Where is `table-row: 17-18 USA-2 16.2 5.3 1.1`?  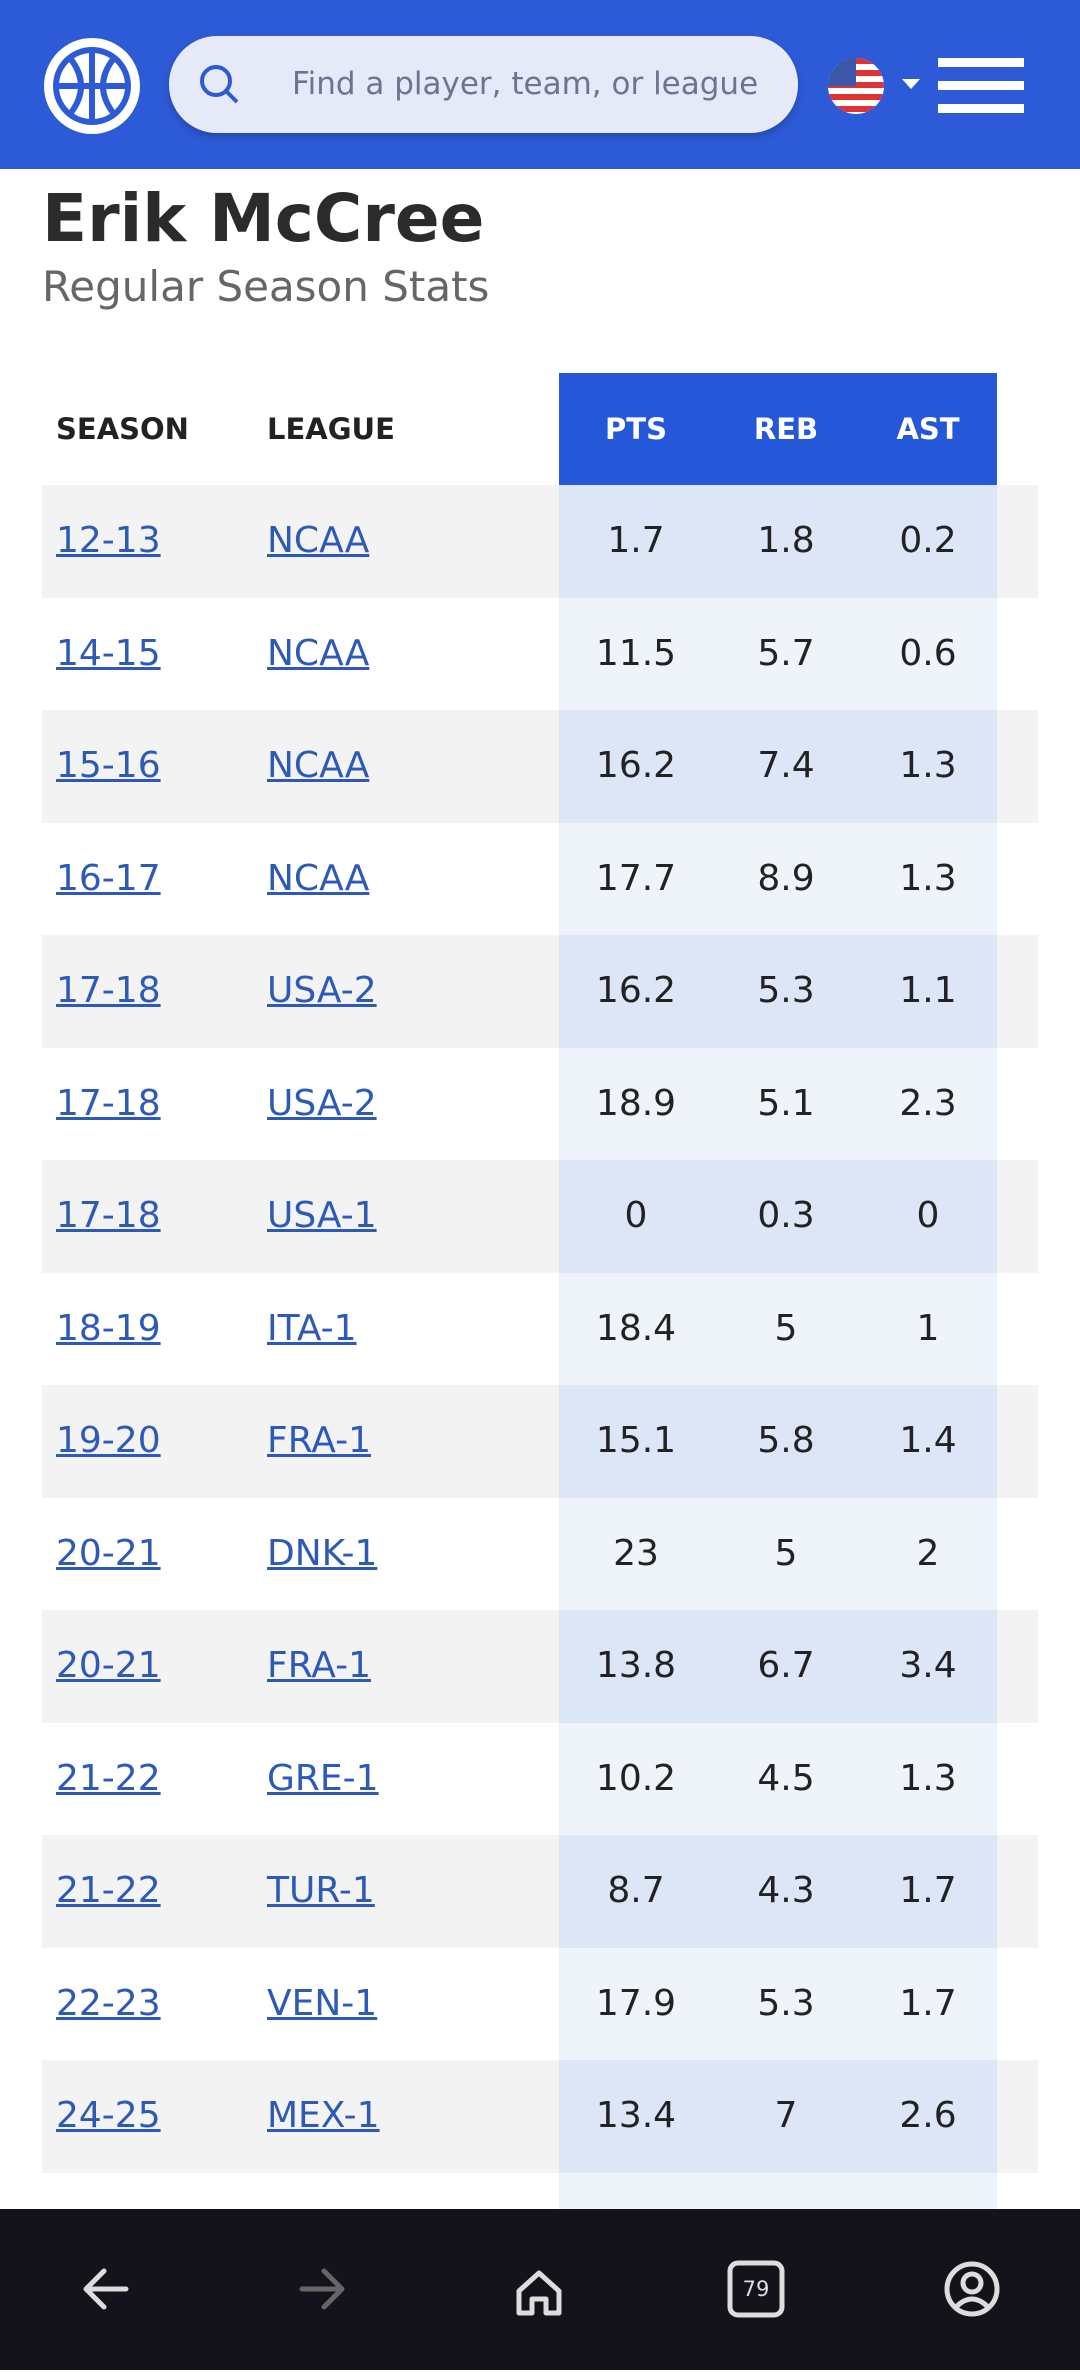 table-row: 17-18 USA-2 16.2 5.3 1.1 is located at coordinates (540, 991).